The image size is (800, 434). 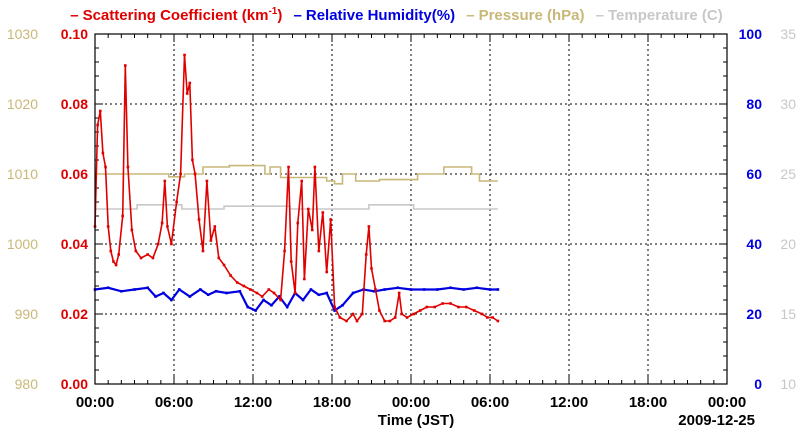 I want to click on temperature-tick-label: 30, so click(x=788, y=104).